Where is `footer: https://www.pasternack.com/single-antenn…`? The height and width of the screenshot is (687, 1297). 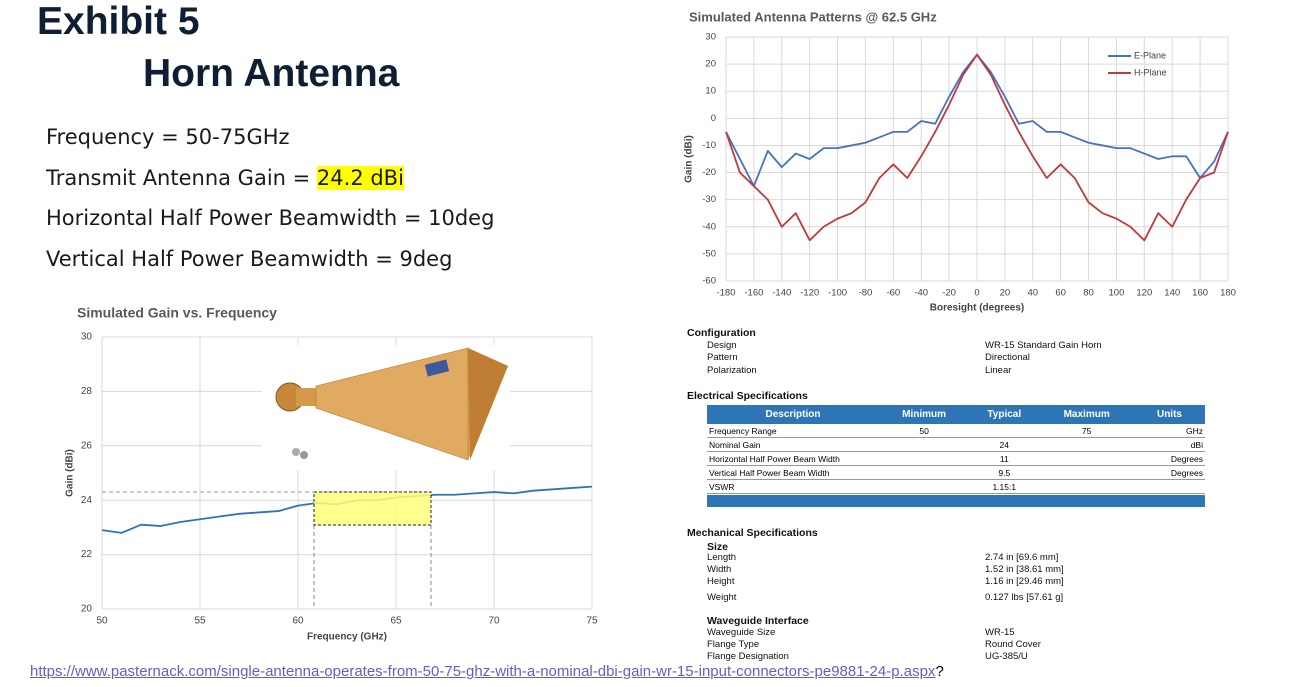
footer: https://www.pasternack.com/single-antenn… is located at coordinates (487, 671).